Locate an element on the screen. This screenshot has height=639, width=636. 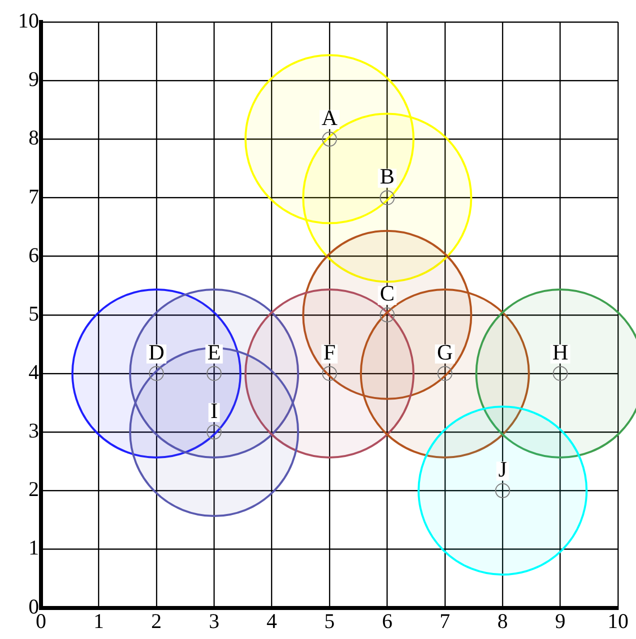
x-tick-label: 6 is located at coordinates (387, 620).